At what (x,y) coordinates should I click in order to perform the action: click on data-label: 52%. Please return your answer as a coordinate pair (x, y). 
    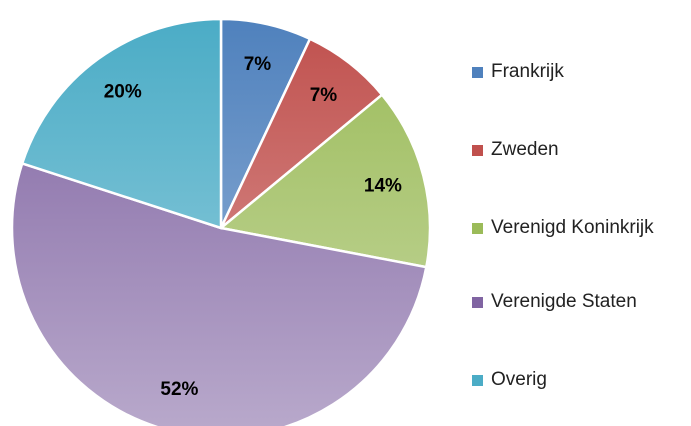
    Looking at the image, I should click on (179, 389).